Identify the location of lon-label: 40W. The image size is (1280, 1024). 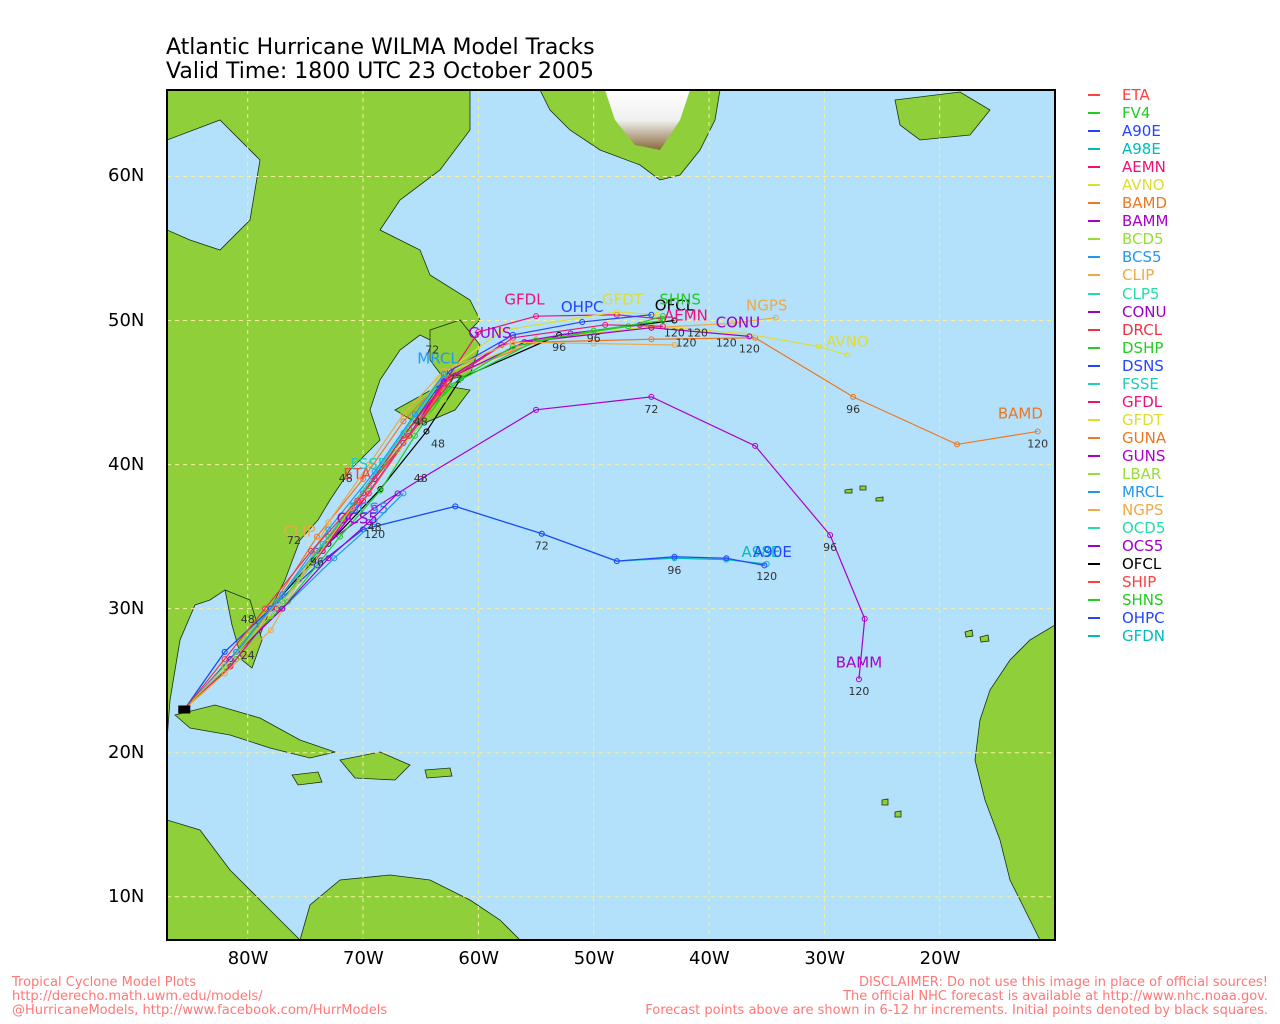
(709, 958).